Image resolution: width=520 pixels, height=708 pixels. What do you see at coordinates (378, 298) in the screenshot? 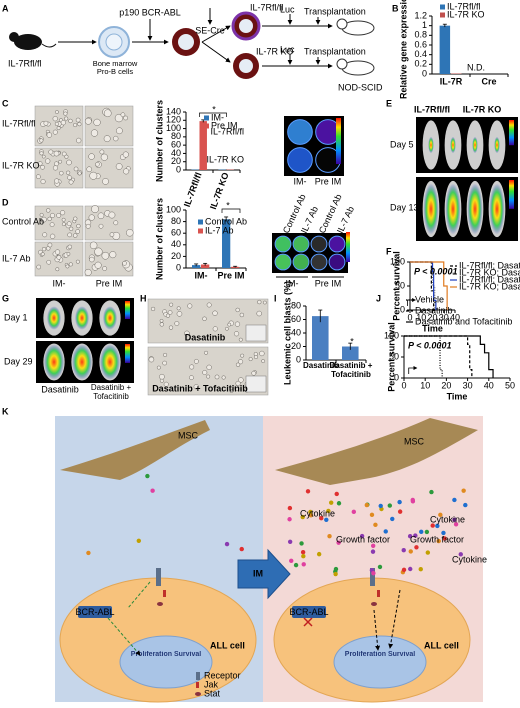
I see `panel-letter: J` at bounding box center [378, 298].